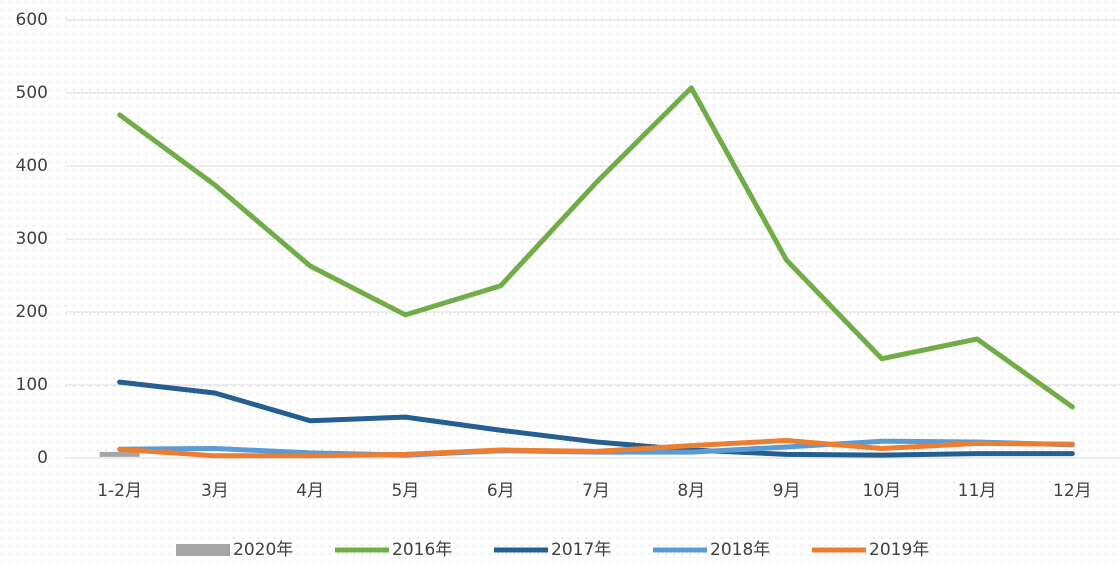 The image size is (1120, 566). Describe the element at coordinates (581, 550) in the screenshot. I see `legend-label: 2017年` at that location.